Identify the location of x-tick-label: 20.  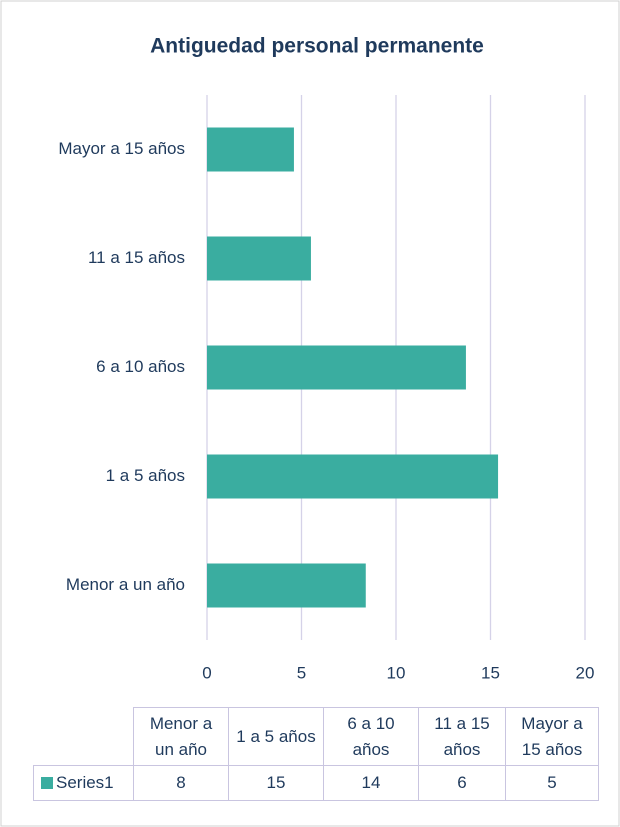
(585, 672).